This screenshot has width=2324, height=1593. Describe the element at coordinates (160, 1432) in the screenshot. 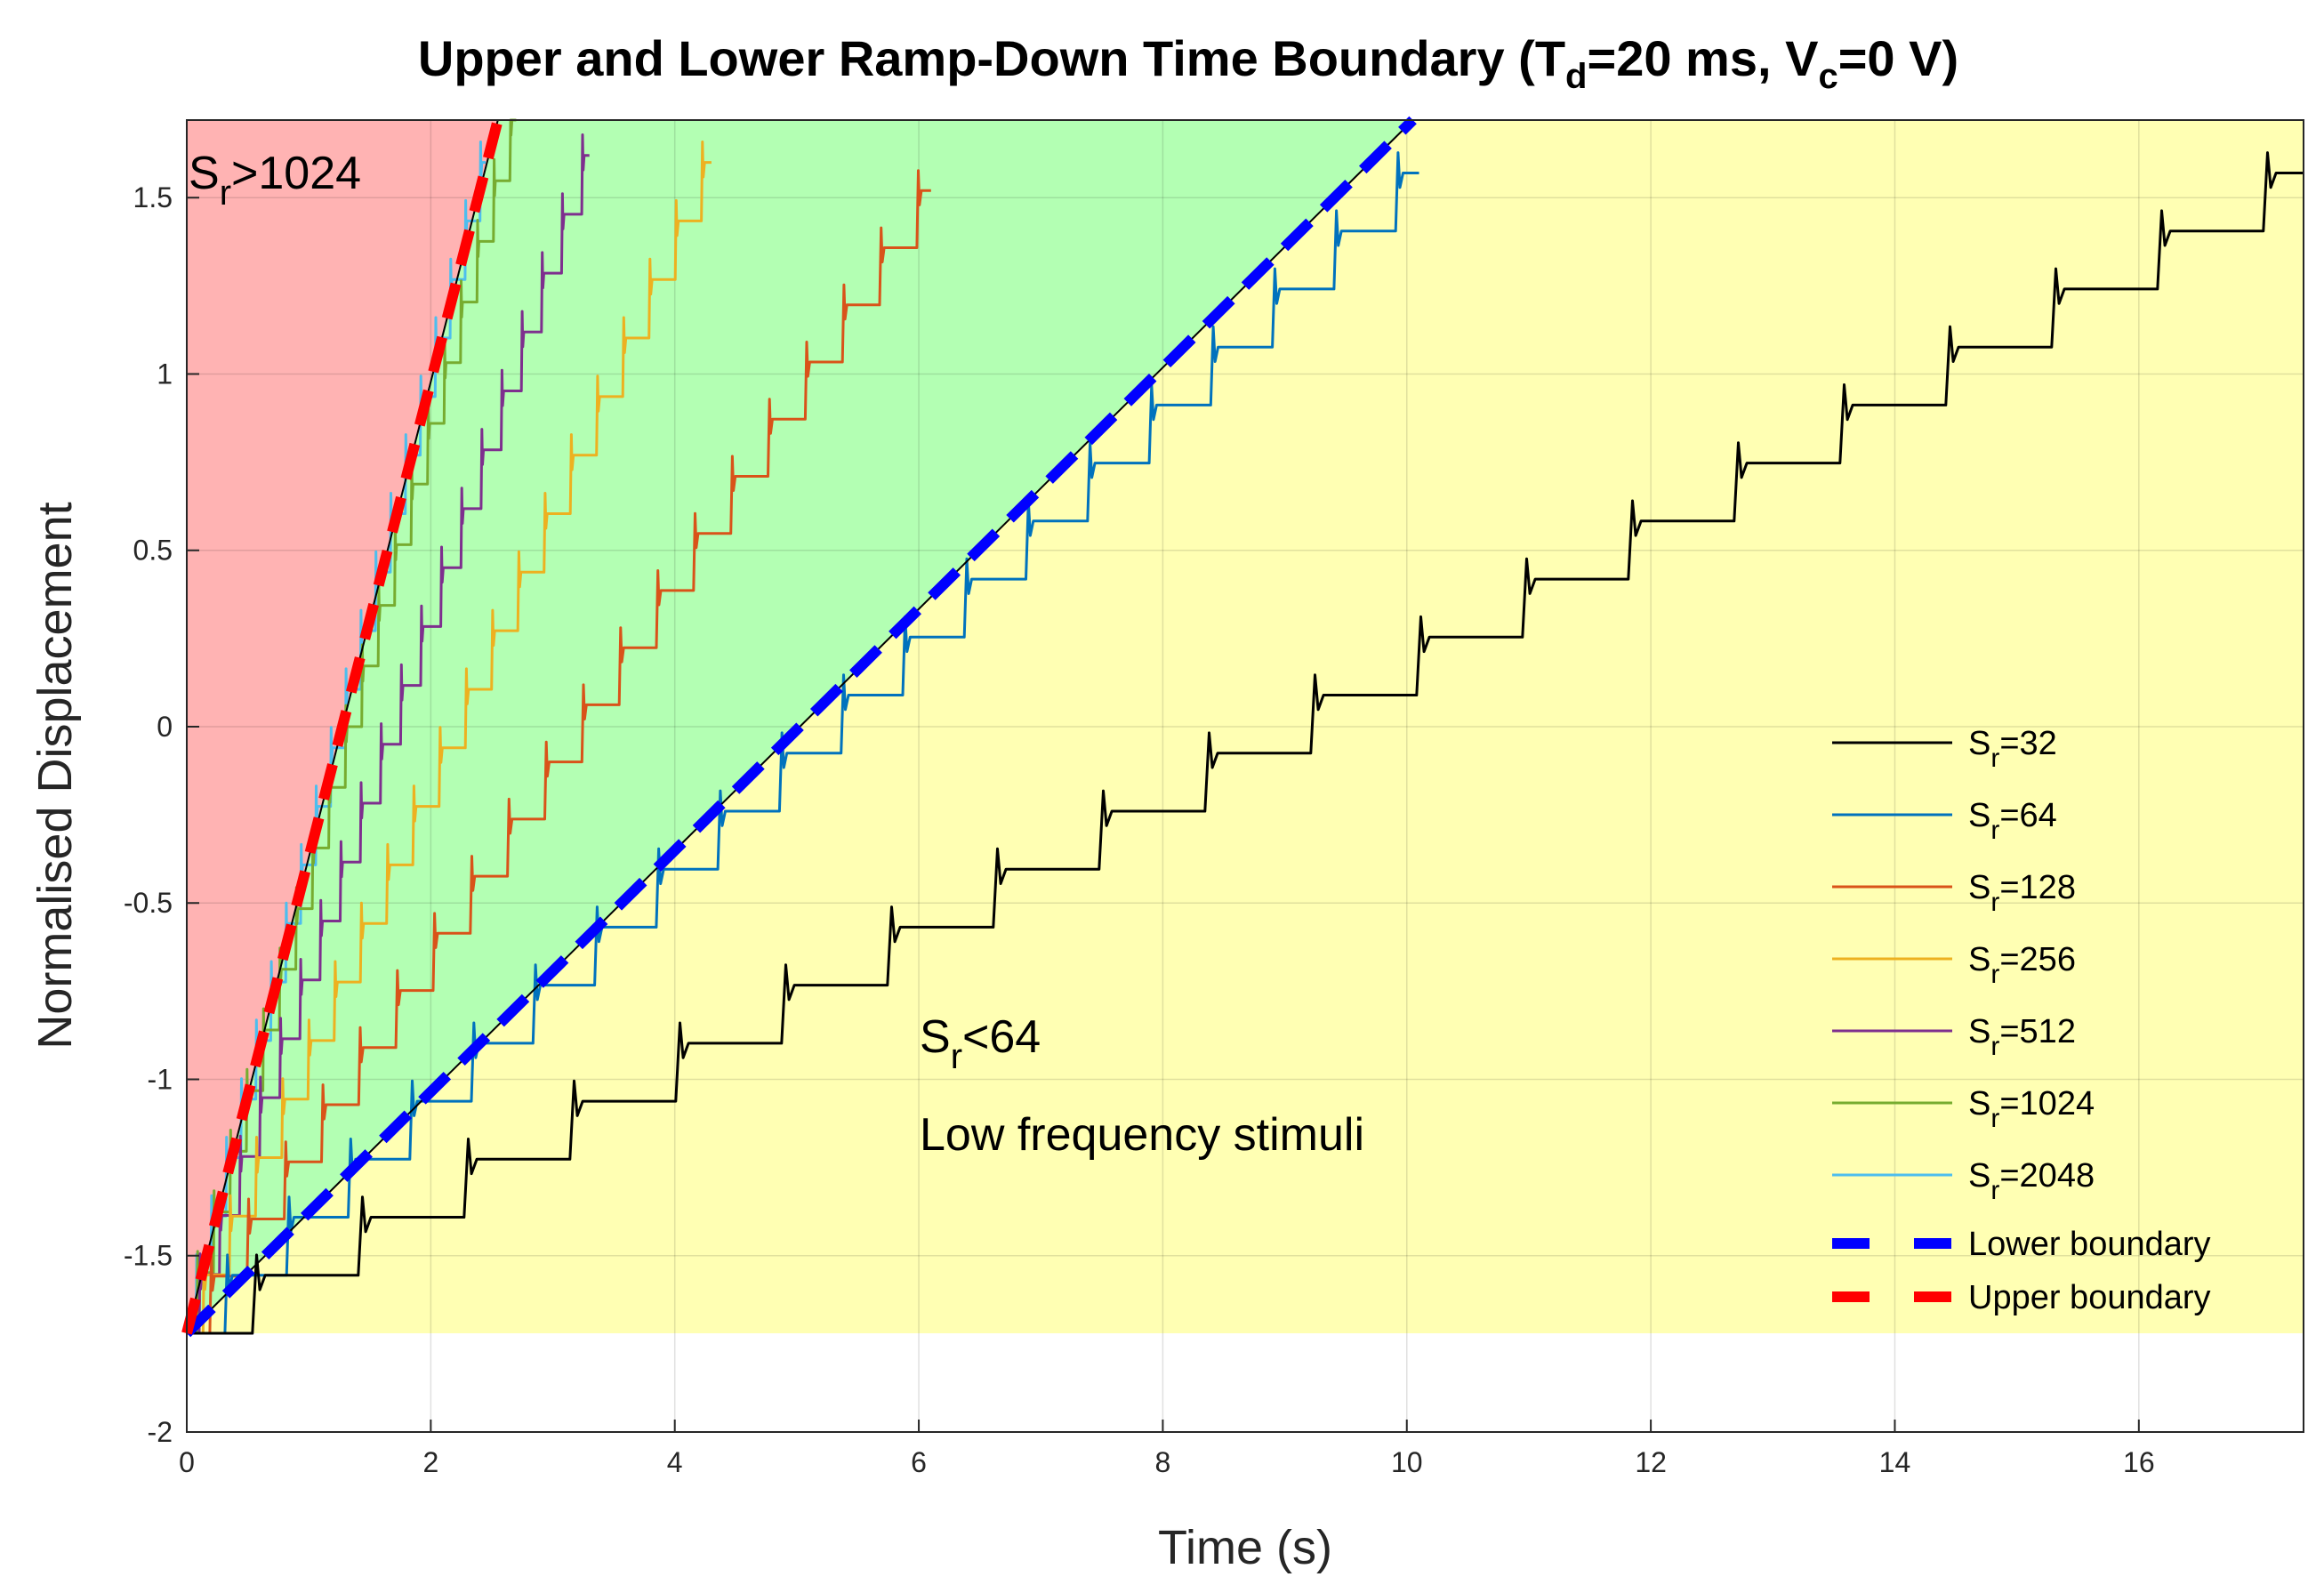

I see `y-tick-label: -2` at that location.